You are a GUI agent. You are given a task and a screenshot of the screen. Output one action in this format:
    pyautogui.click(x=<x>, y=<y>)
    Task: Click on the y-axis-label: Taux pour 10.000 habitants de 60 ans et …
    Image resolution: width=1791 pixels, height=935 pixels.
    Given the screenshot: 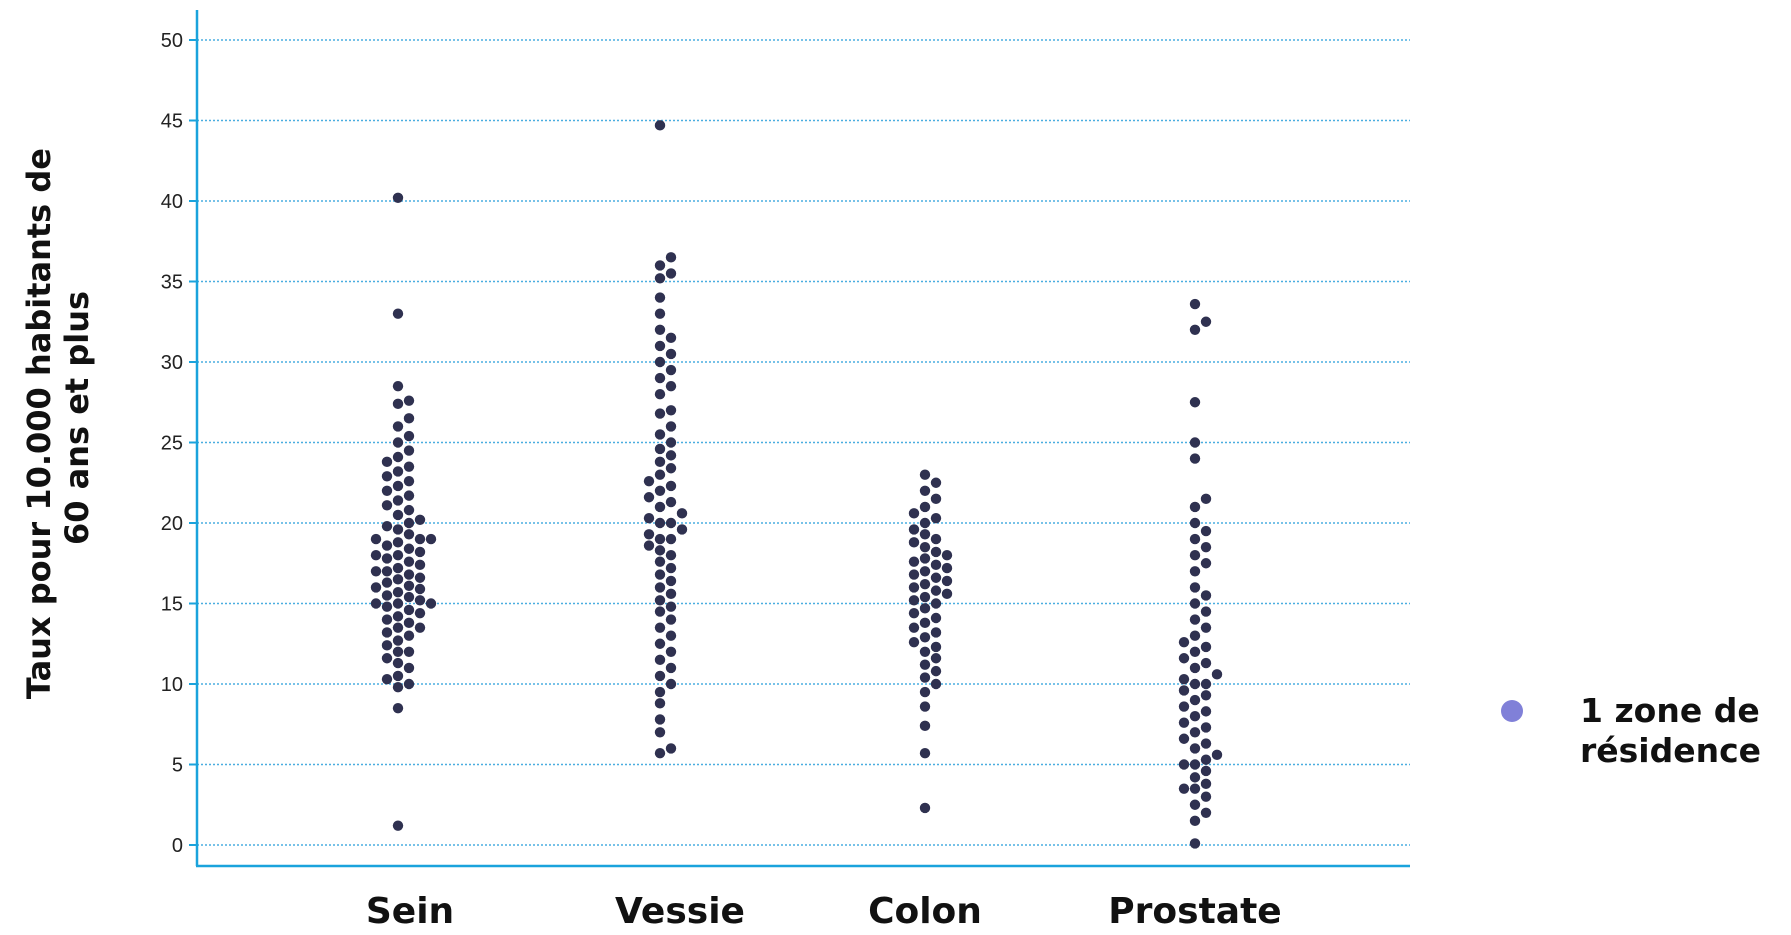 What is the action you would take?
    pyautogui.click(x=58, y=418)
    